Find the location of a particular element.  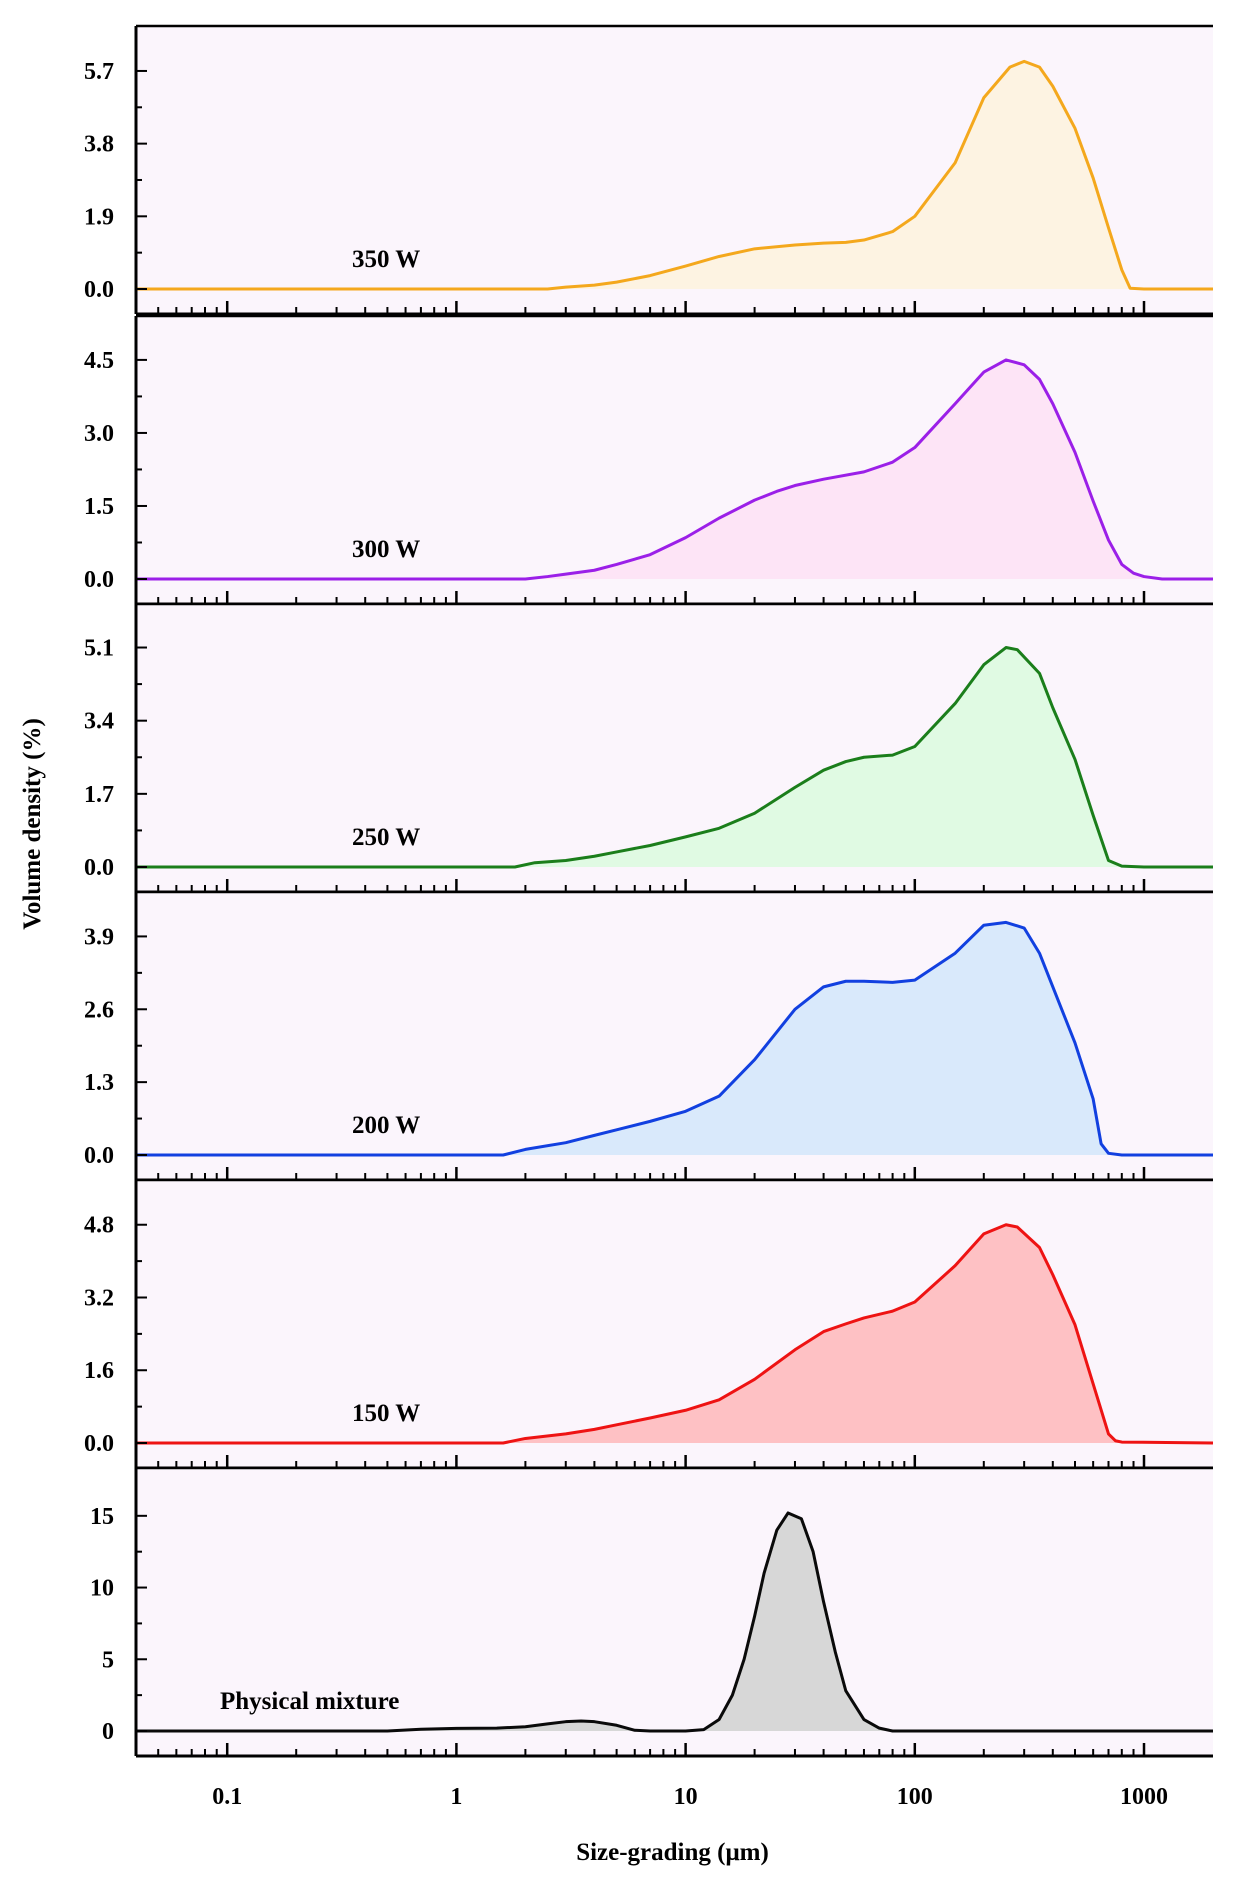

y-tick-label: 1.3 is located at coordinates (99, 1083).